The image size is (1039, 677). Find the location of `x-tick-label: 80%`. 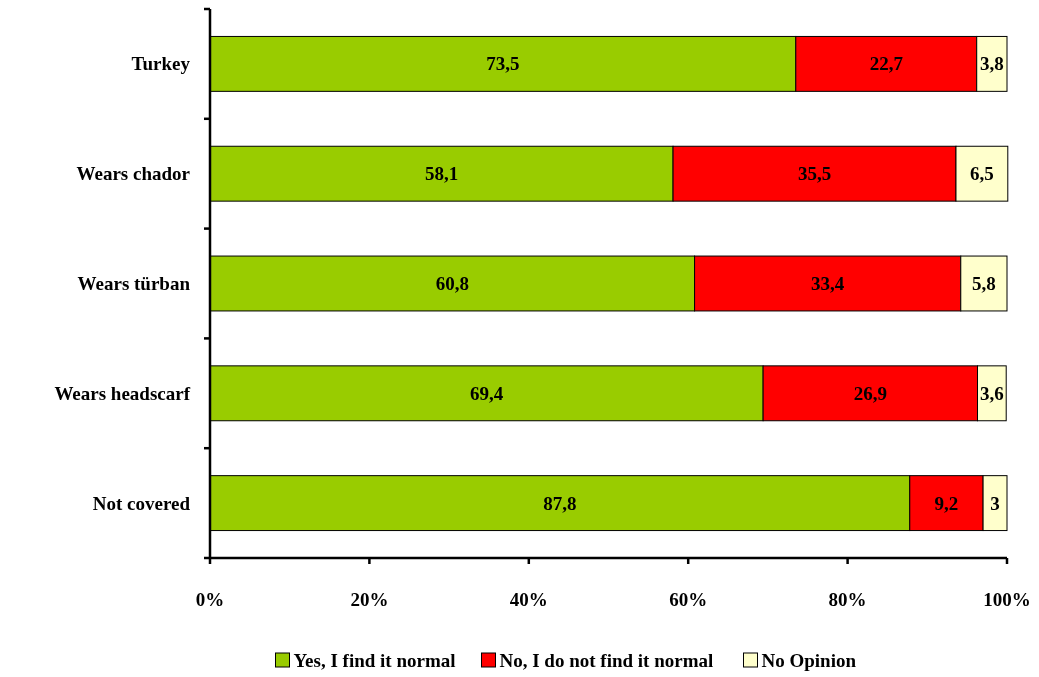

x-tick-label: 80% is located at coordinates (847, 599).